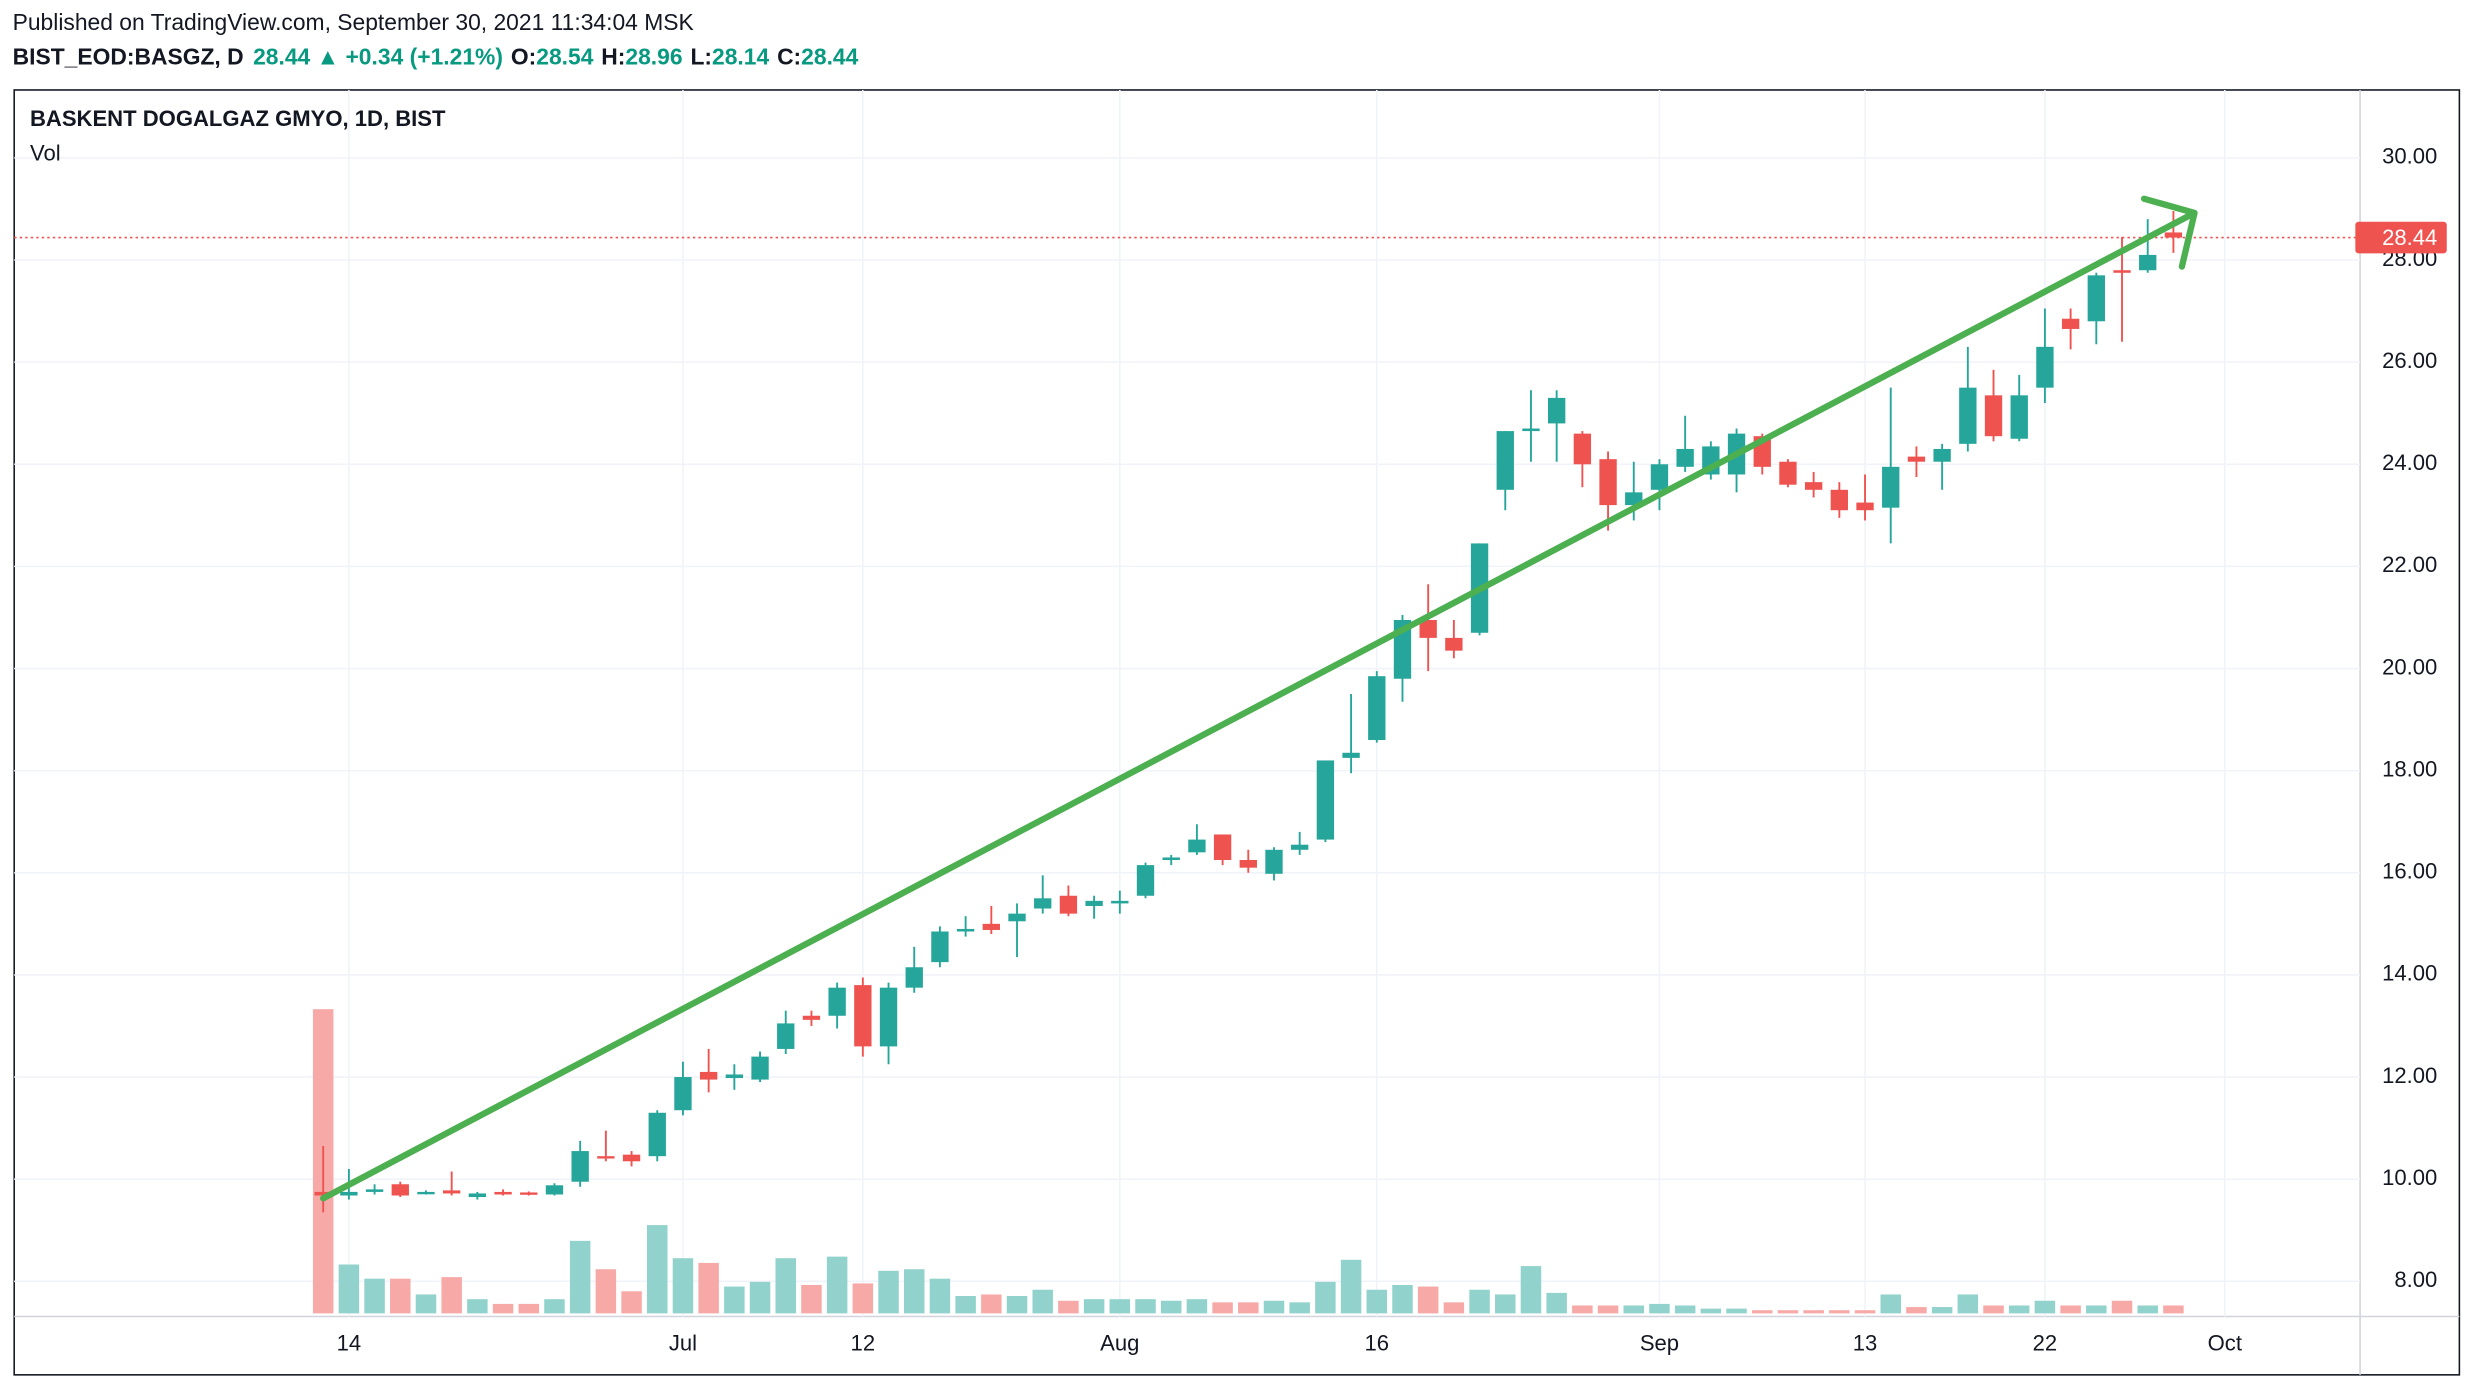 Image resolution: width=2472 pixels, height=1386 pixels. I want to click on high-value: 28.96, so click(653, 56).